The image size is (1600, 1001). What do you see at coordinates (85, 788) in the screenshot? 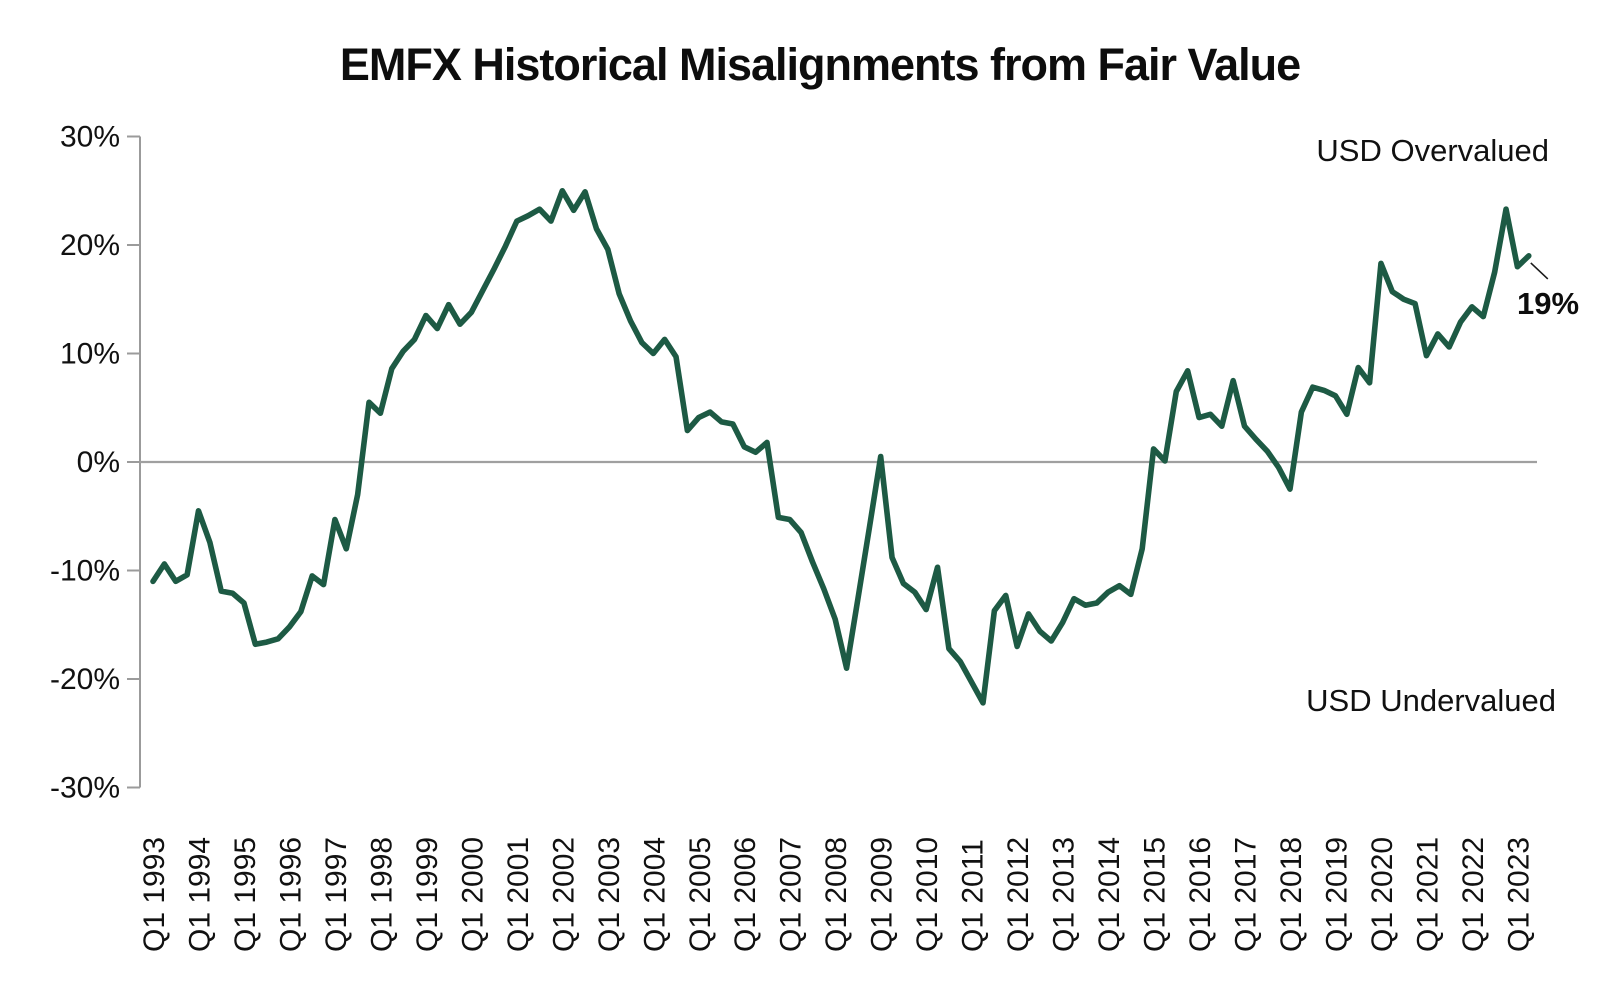
I see `y-tick-label: -30%` at bounding box center [85, 788].